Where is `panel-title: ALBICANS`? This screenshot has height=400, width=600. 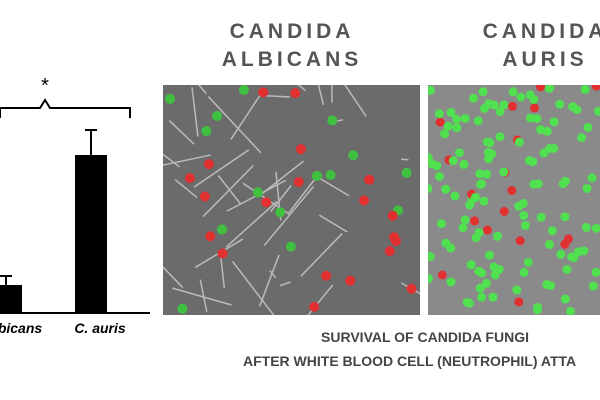
panel-title: ALBICANS is located at coordinates (292, 59).